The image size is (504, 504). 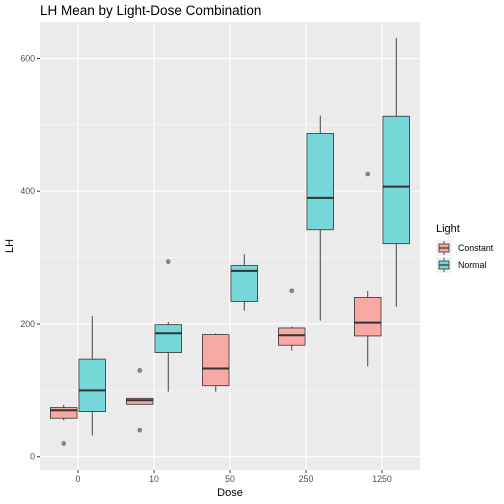 What do you see at coordinates (10, 246) in the screenshot?
I see `y-axis-title: LH` at bounding box center [10, 246].